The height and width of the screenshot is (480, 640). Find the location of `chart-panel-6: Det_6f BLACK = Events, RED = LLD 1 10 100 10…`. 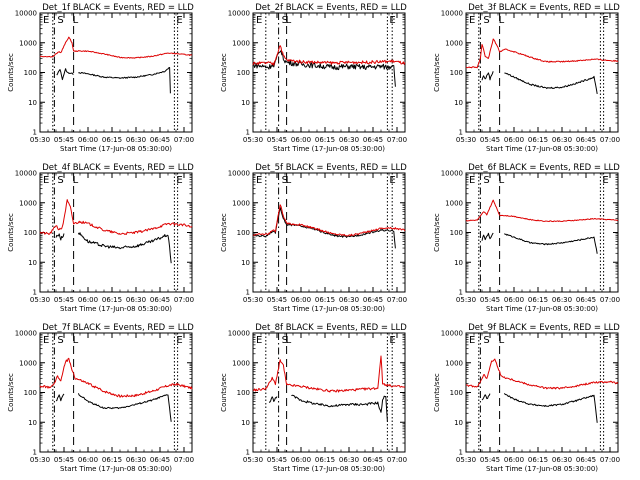

chart-panel-6: Det_6f BLACK = Events, RED = LLD 1 10 100 10… is located at coordinates (526, 238).